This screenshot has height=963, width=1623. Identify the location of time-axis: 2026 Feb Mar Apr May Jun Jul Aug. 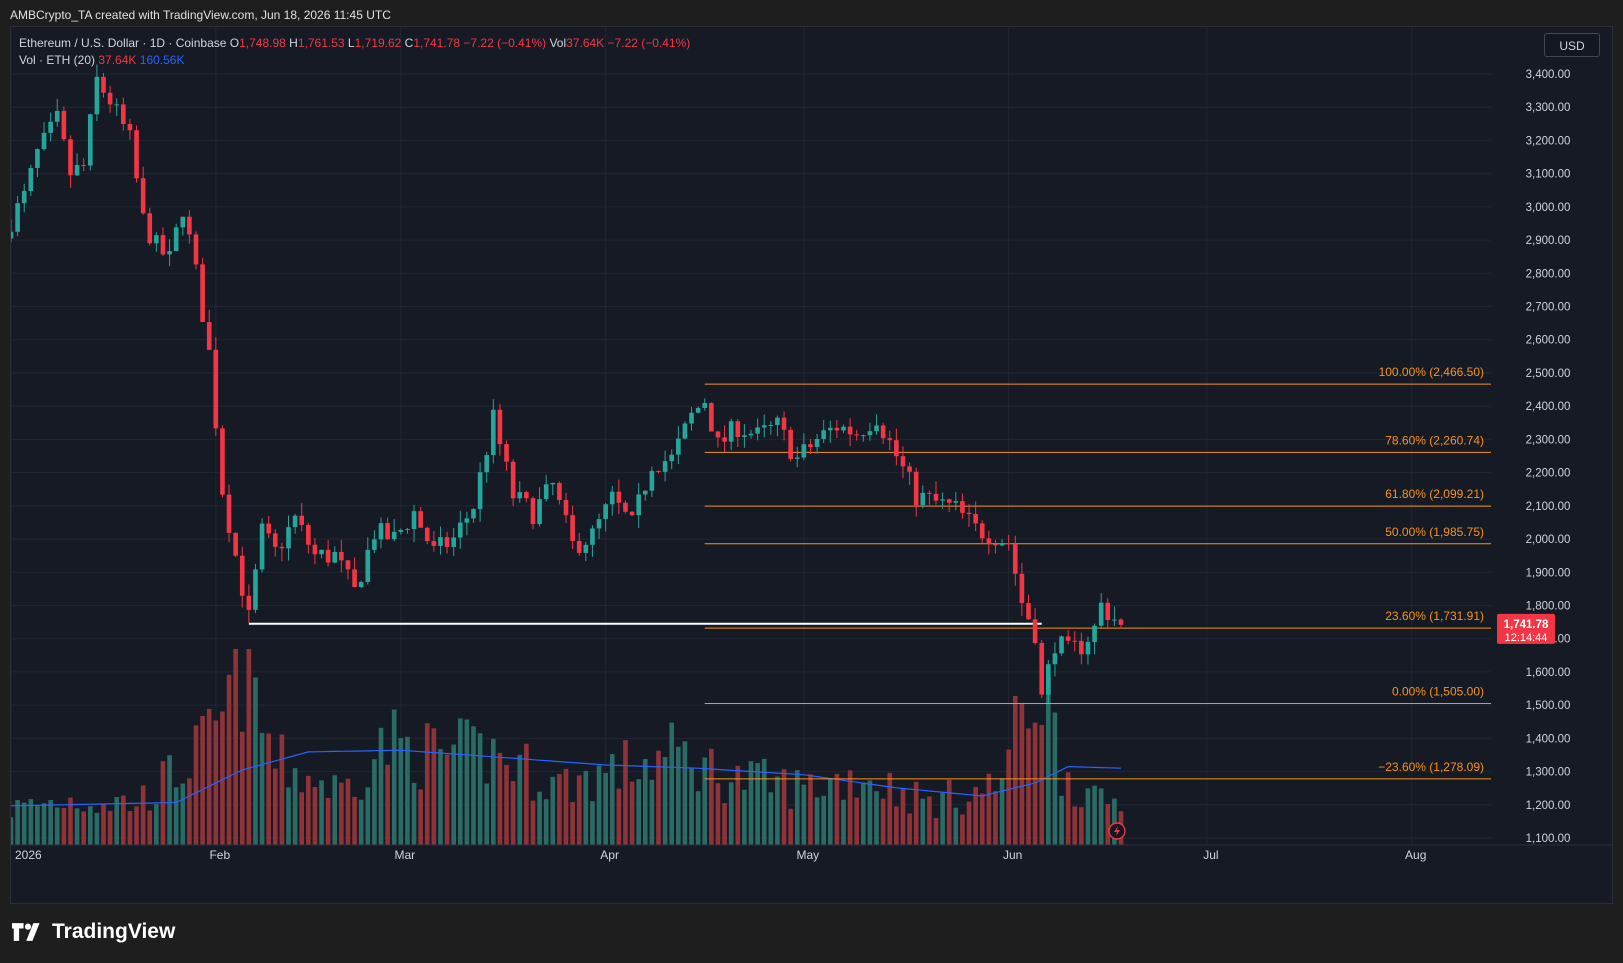
(811, 853).